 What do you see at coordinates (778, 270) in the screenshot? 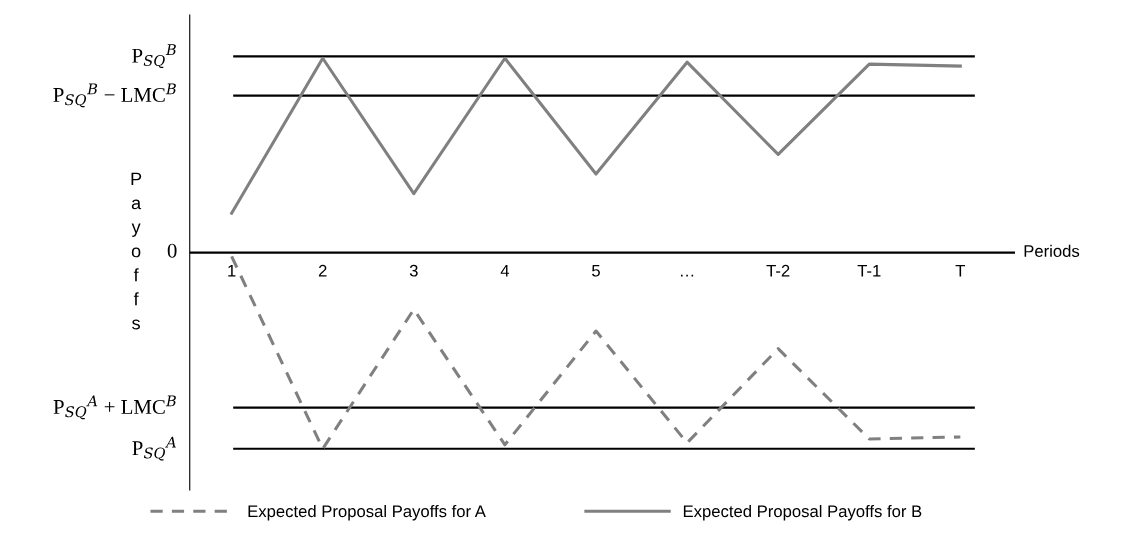
I see `x-tick-label: T-2` at bounding box center [778, 270].